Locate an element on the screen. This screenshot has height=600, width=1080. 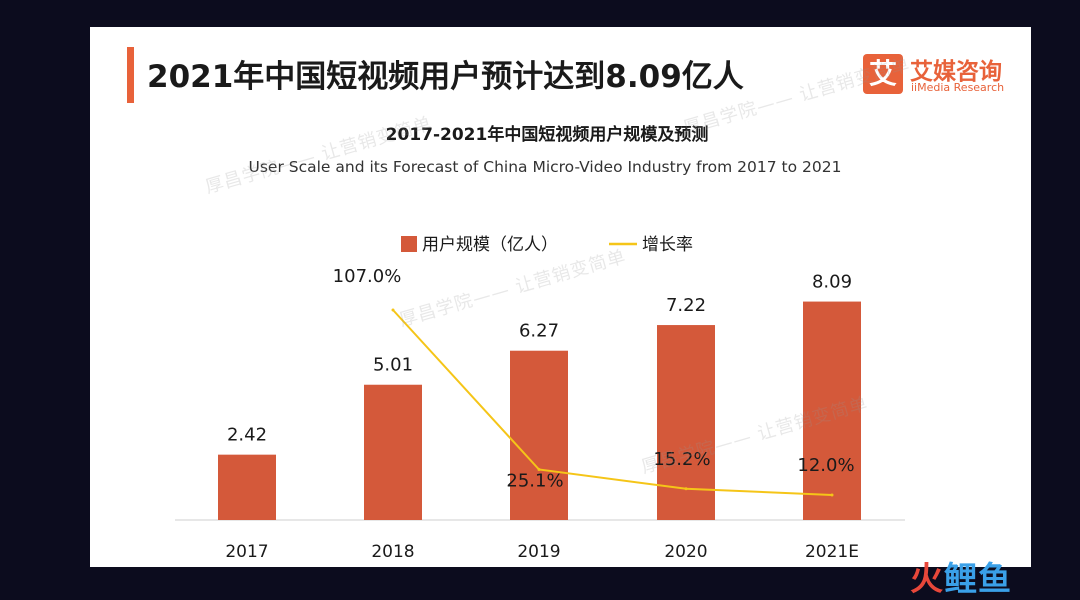
bar-value-label-2020: 7.22 is located at coordinates (686, 305).